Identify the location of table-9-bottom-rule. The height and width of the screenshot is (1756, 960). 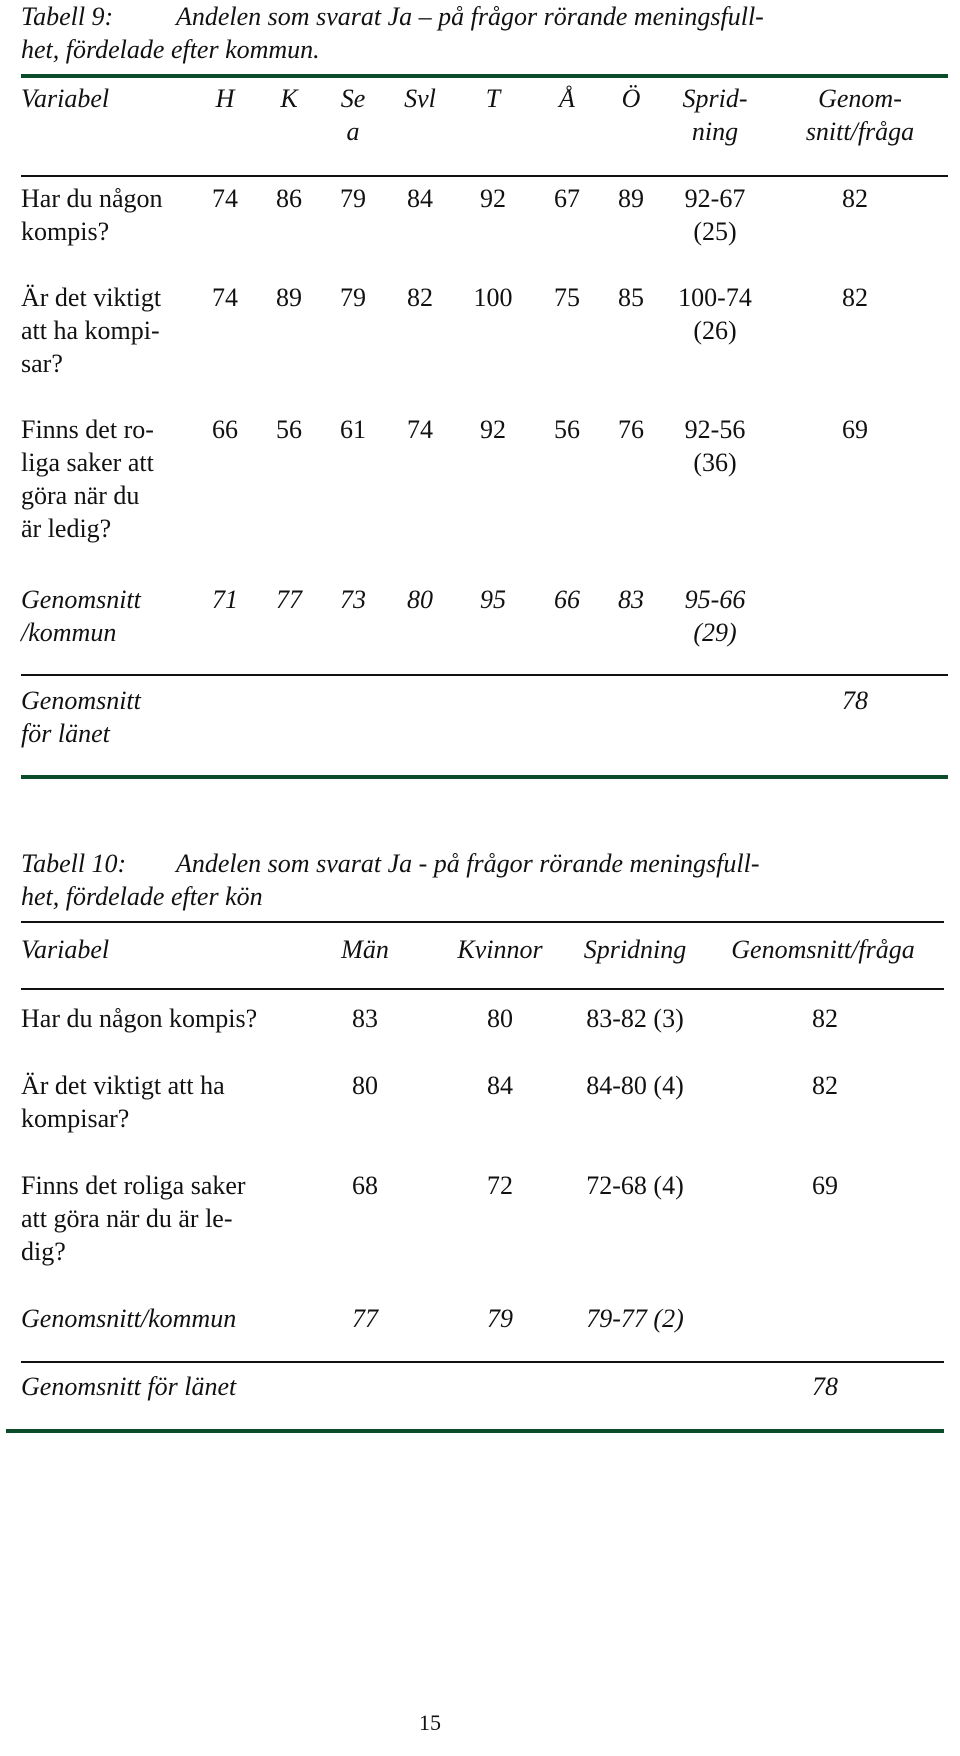
(484, 777).